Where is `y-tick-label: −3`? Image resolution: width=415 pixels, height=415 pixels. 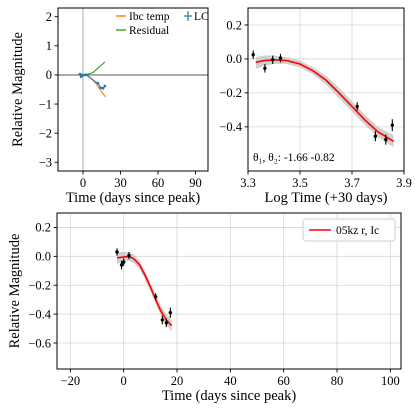
y-tick-label: −3 is located at coordinates (45, 163).